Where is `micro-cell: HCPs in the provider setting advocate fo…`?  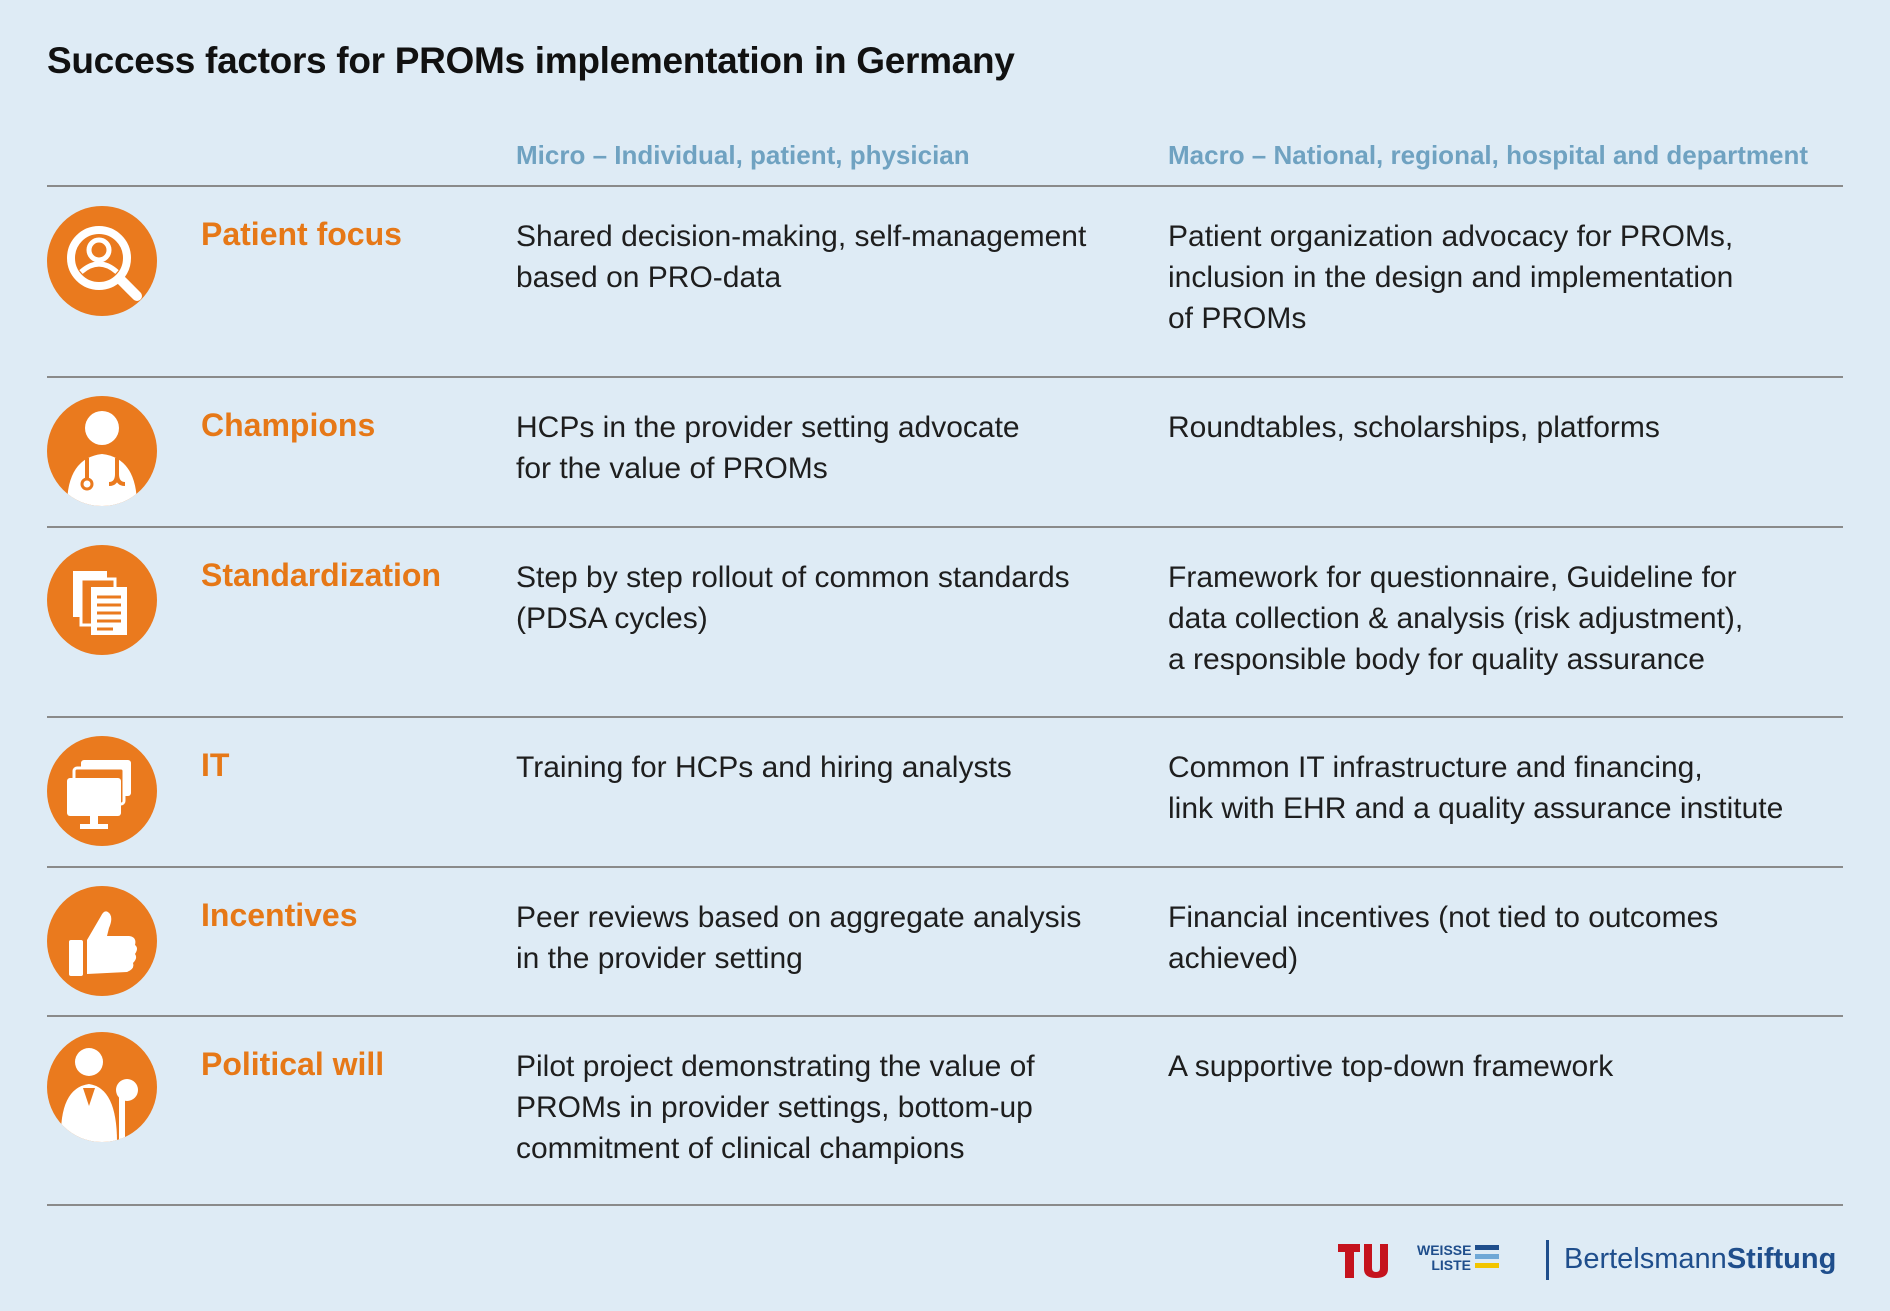
micro-cell: HCPs in the provider setting advocate fo… is located at coordinates (768, 448).